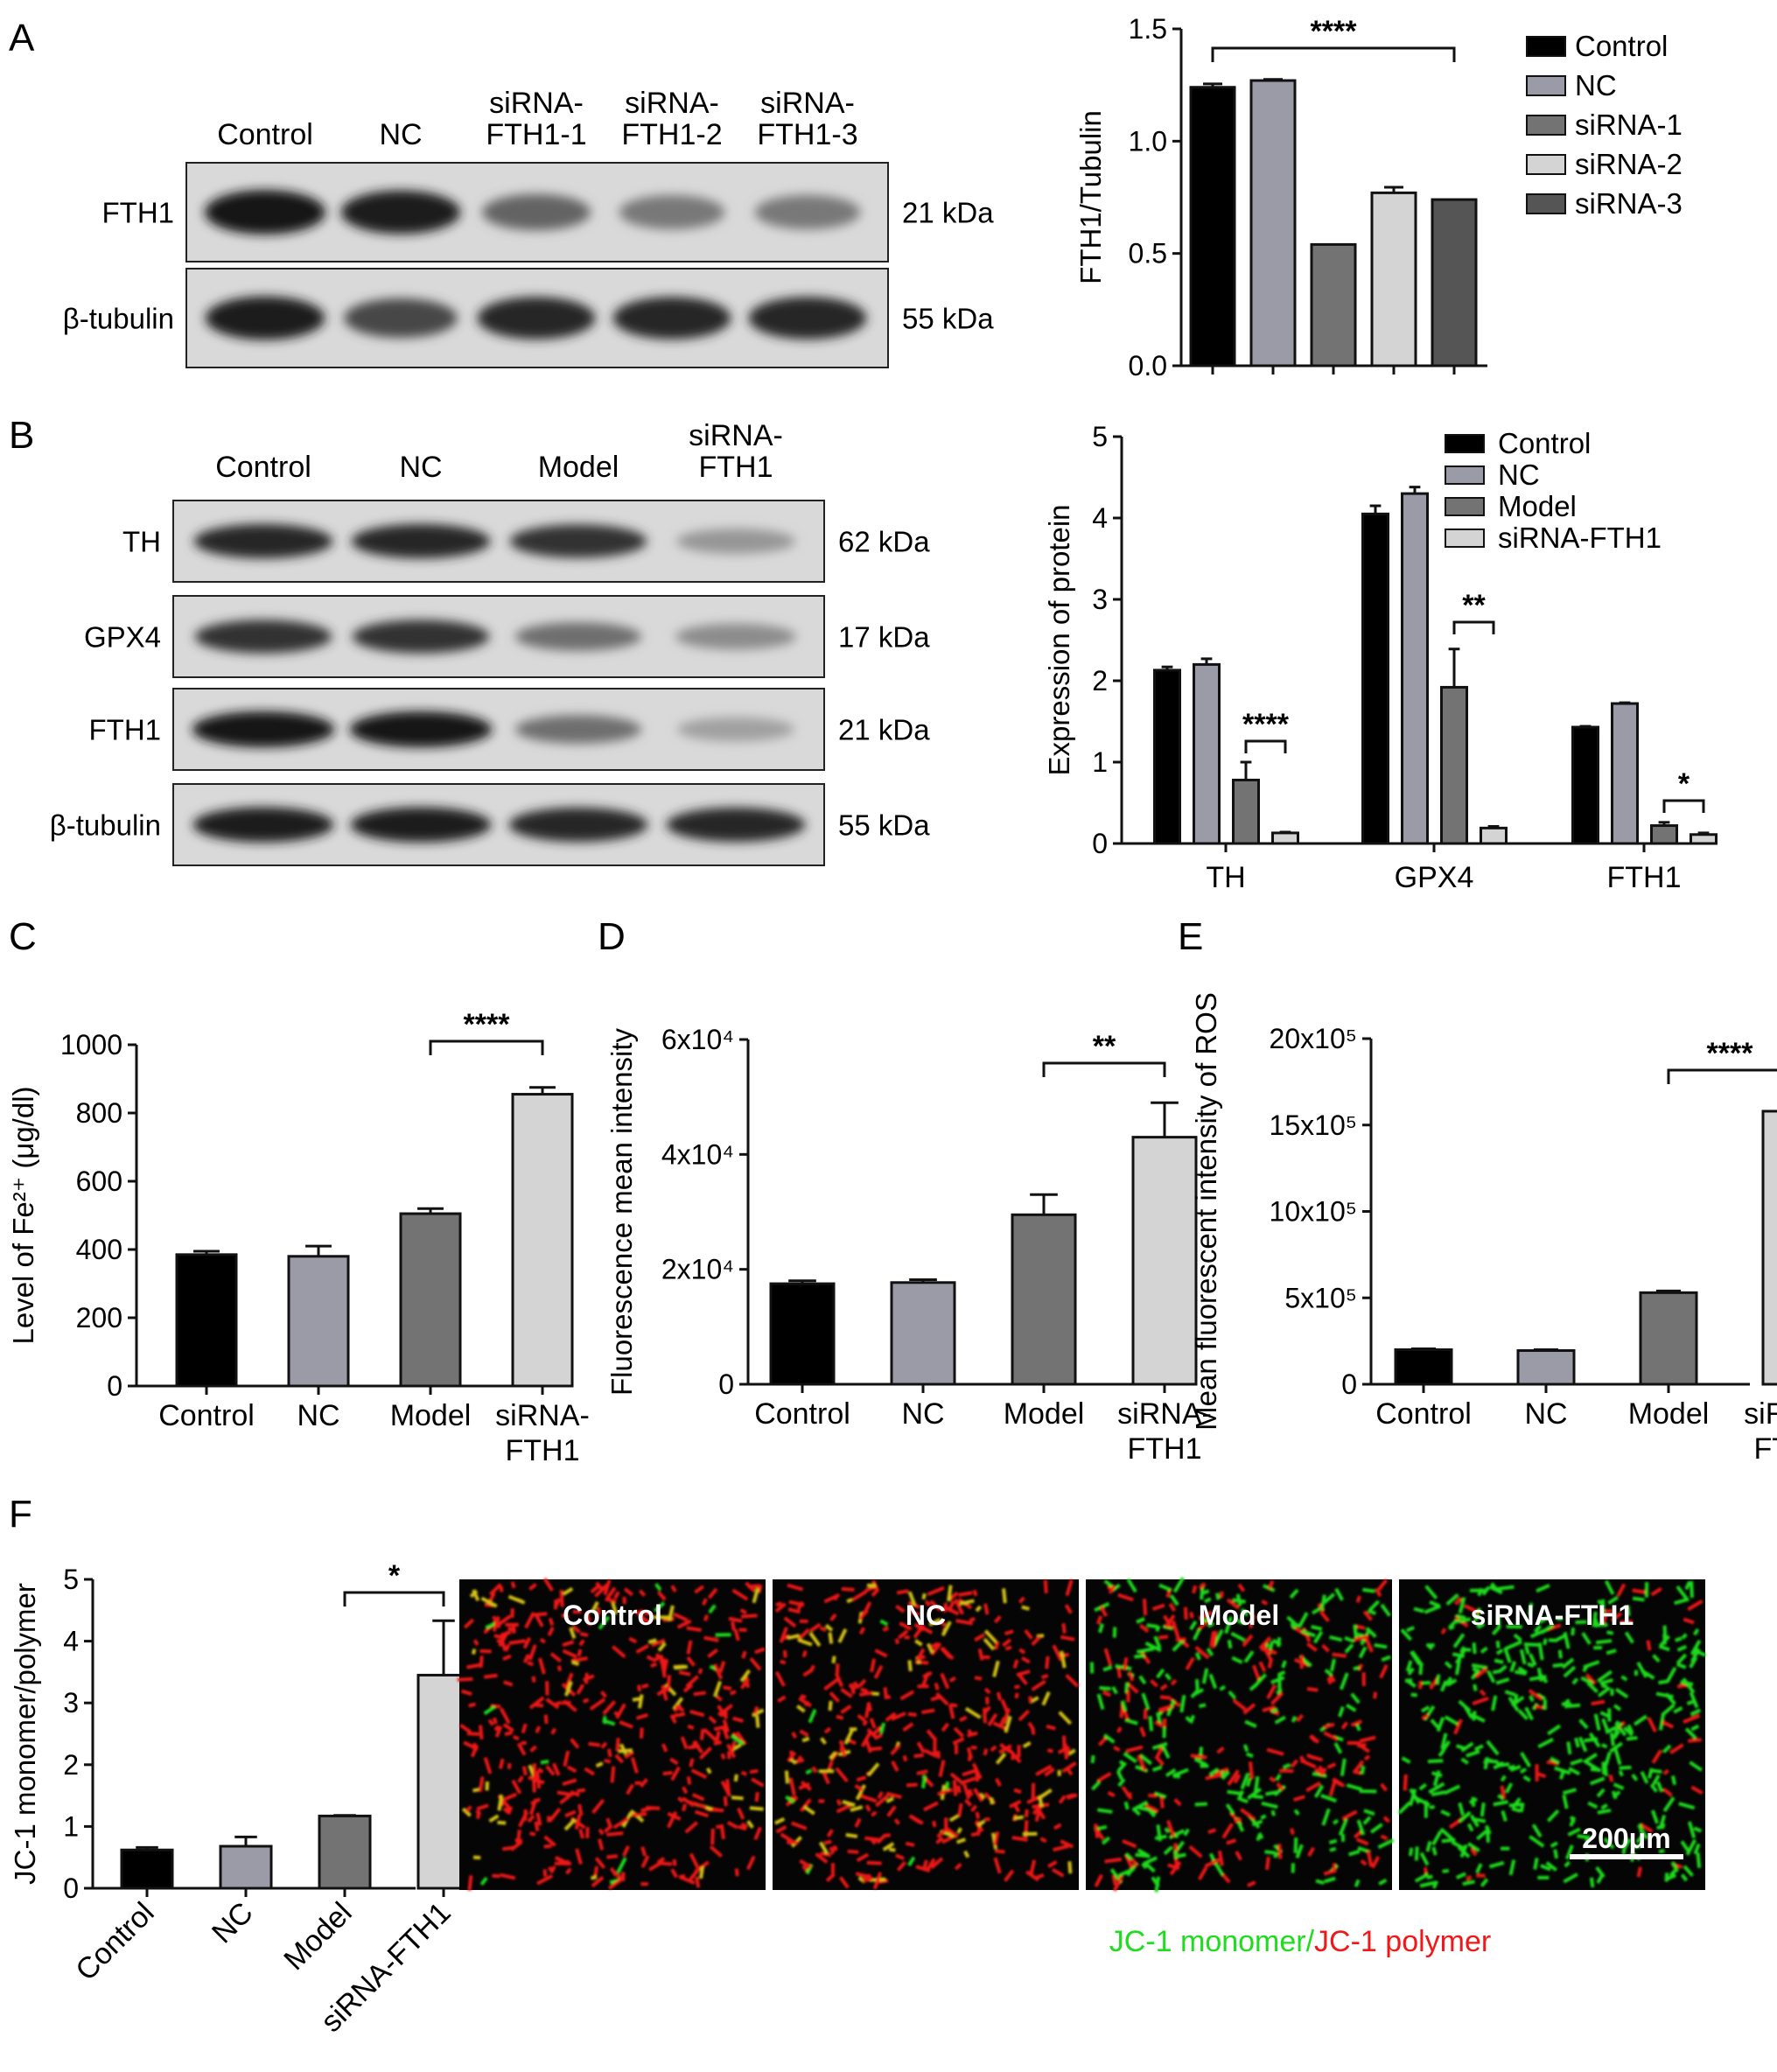  Describe the element at coordinates (1629, 124) in the screenshot. I see `legend-label: siRNA-1` at that location.